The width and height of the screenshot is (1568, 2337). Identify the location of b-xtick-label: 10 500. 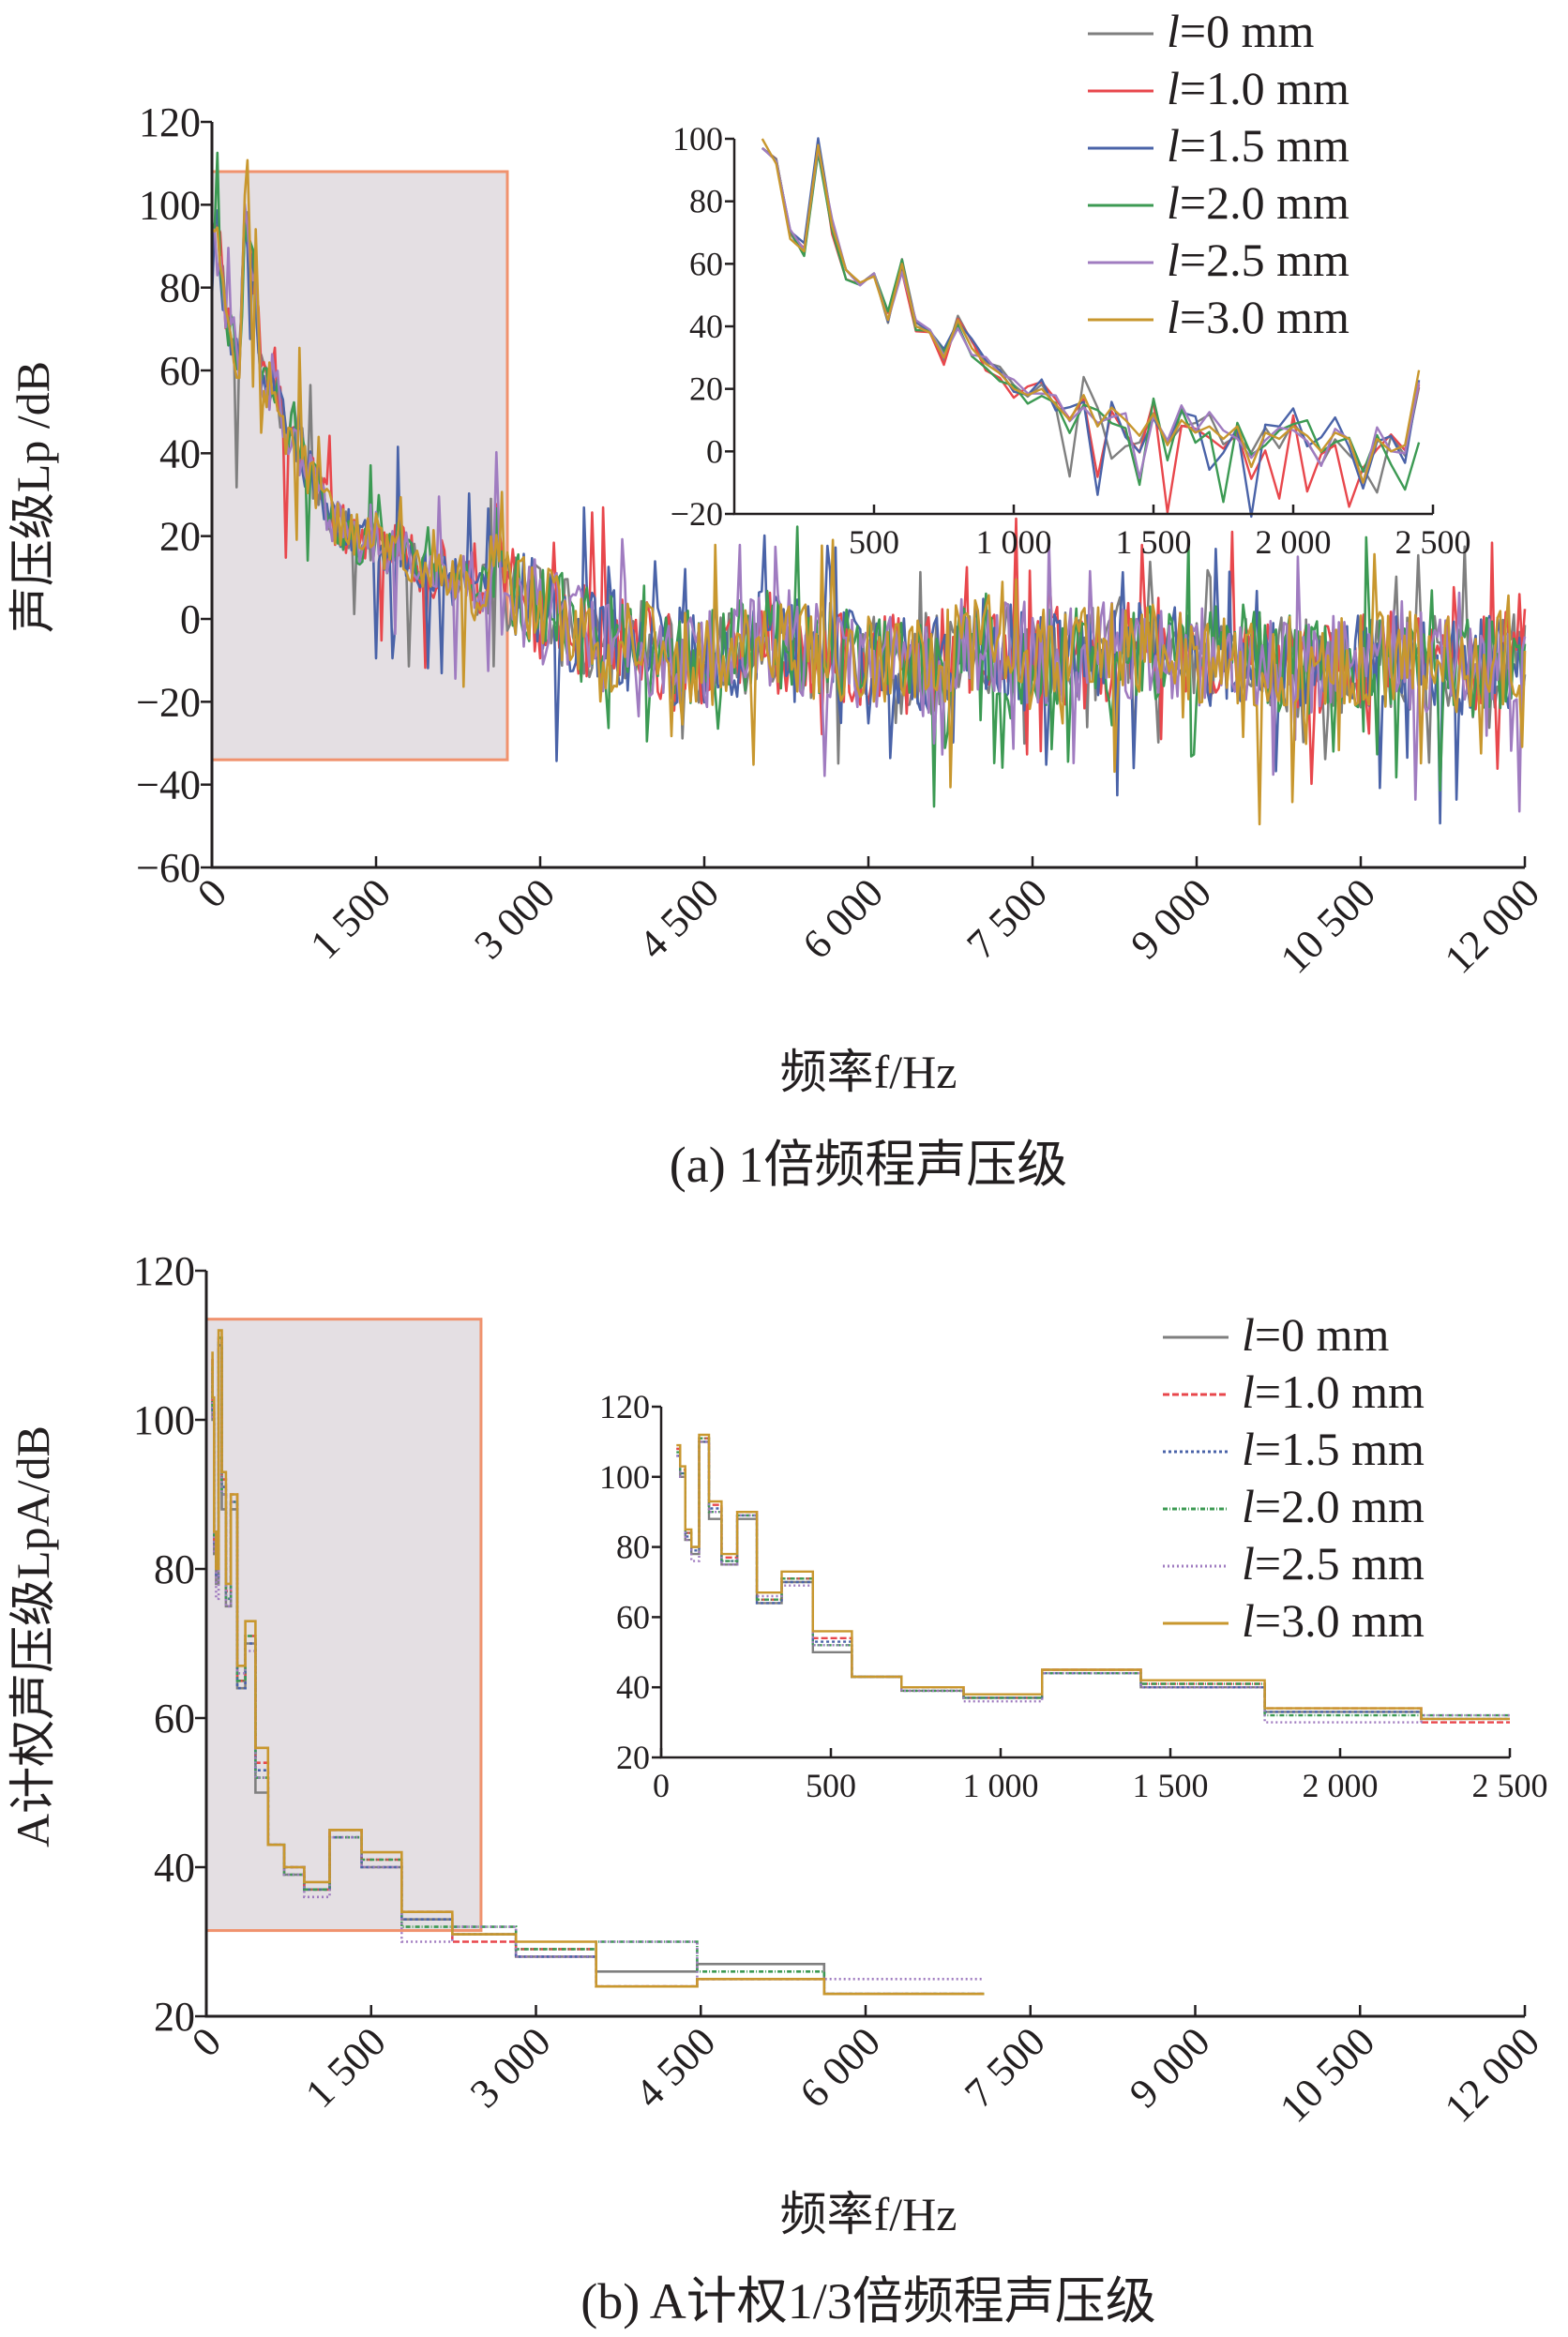
(1327, 2074).